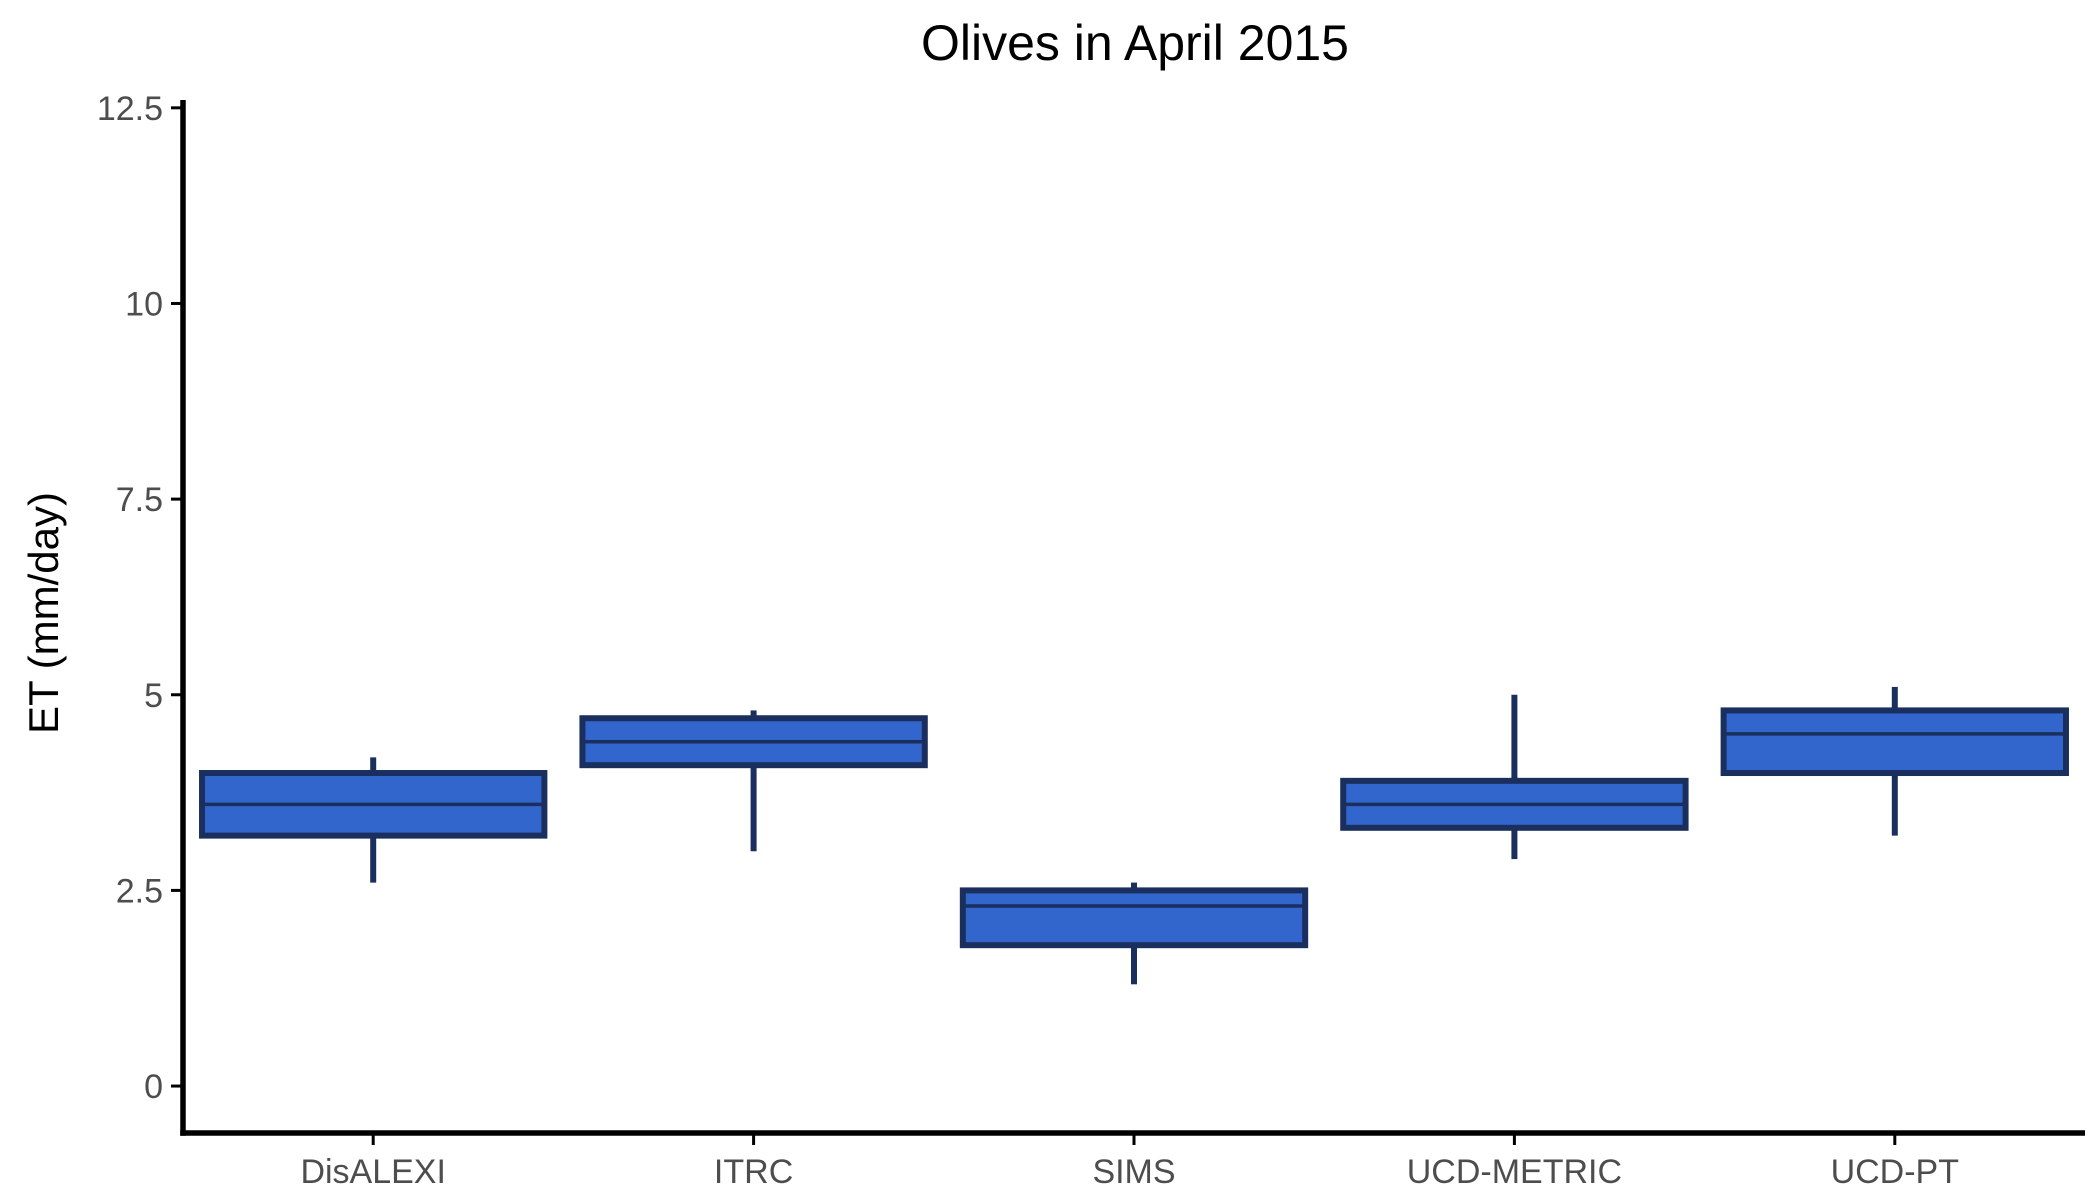 The height and width of the screenshot is (1200, 2100). What do you see at coordinates (373, 1172) in the screenshot?
I see `x-tick-label: DisALEXI` at bounding box center [373, 1172].